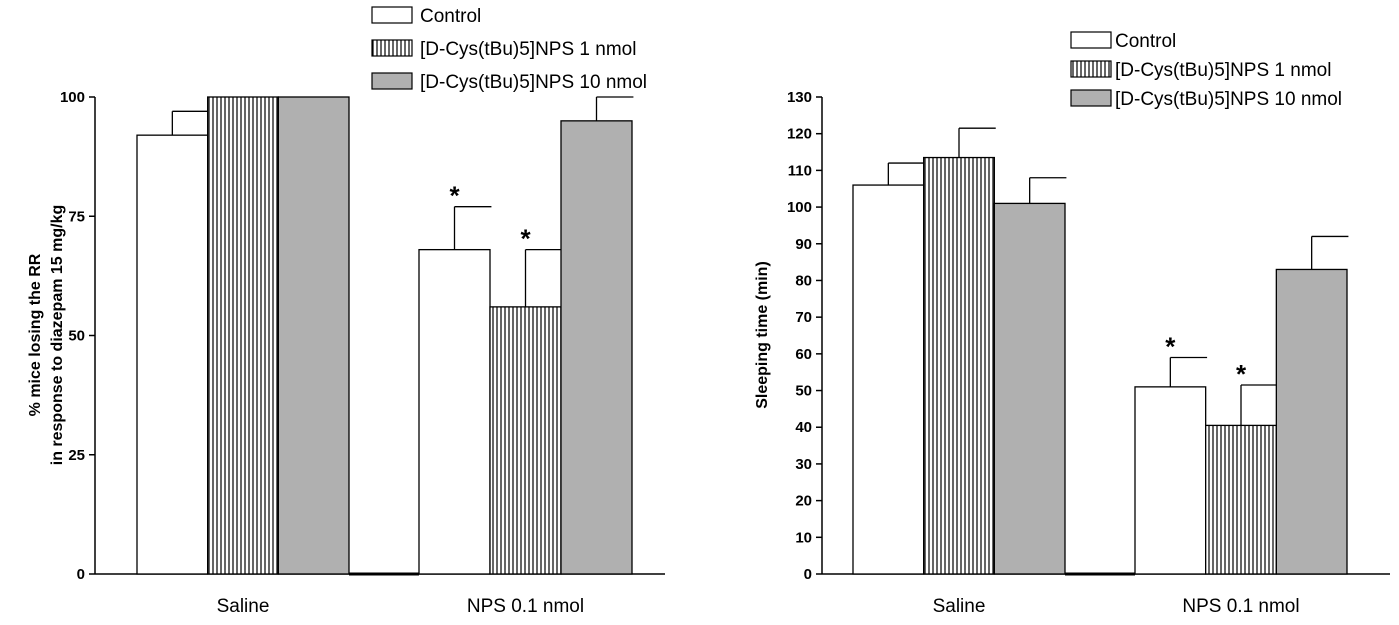 The width and height of the screenshot is (1399, 625). What do you see at coordinates (803, 244) in the screenshot?
I see `y-tick-label: 90` at bounding box center [803, 244].